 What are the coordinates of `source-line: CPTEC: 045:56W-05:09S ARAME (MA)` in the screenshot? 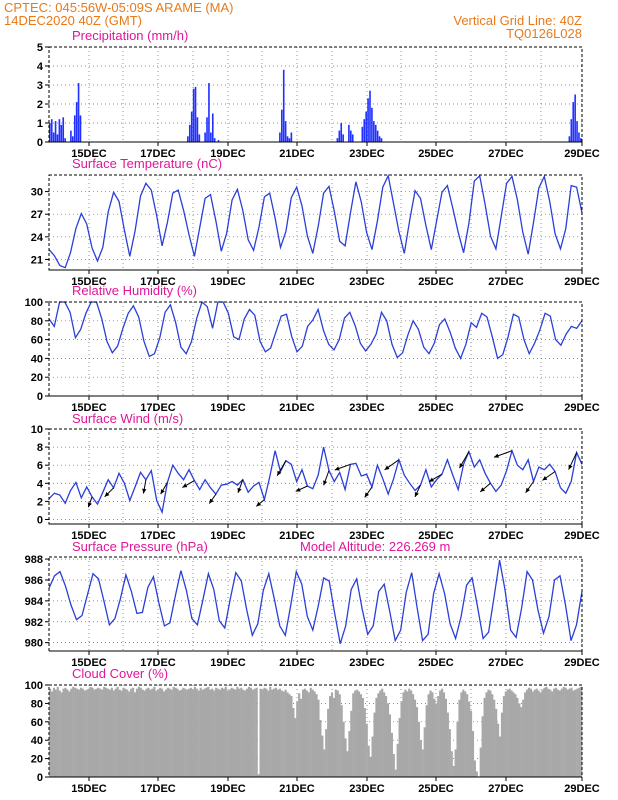 It's located at (119, 7).